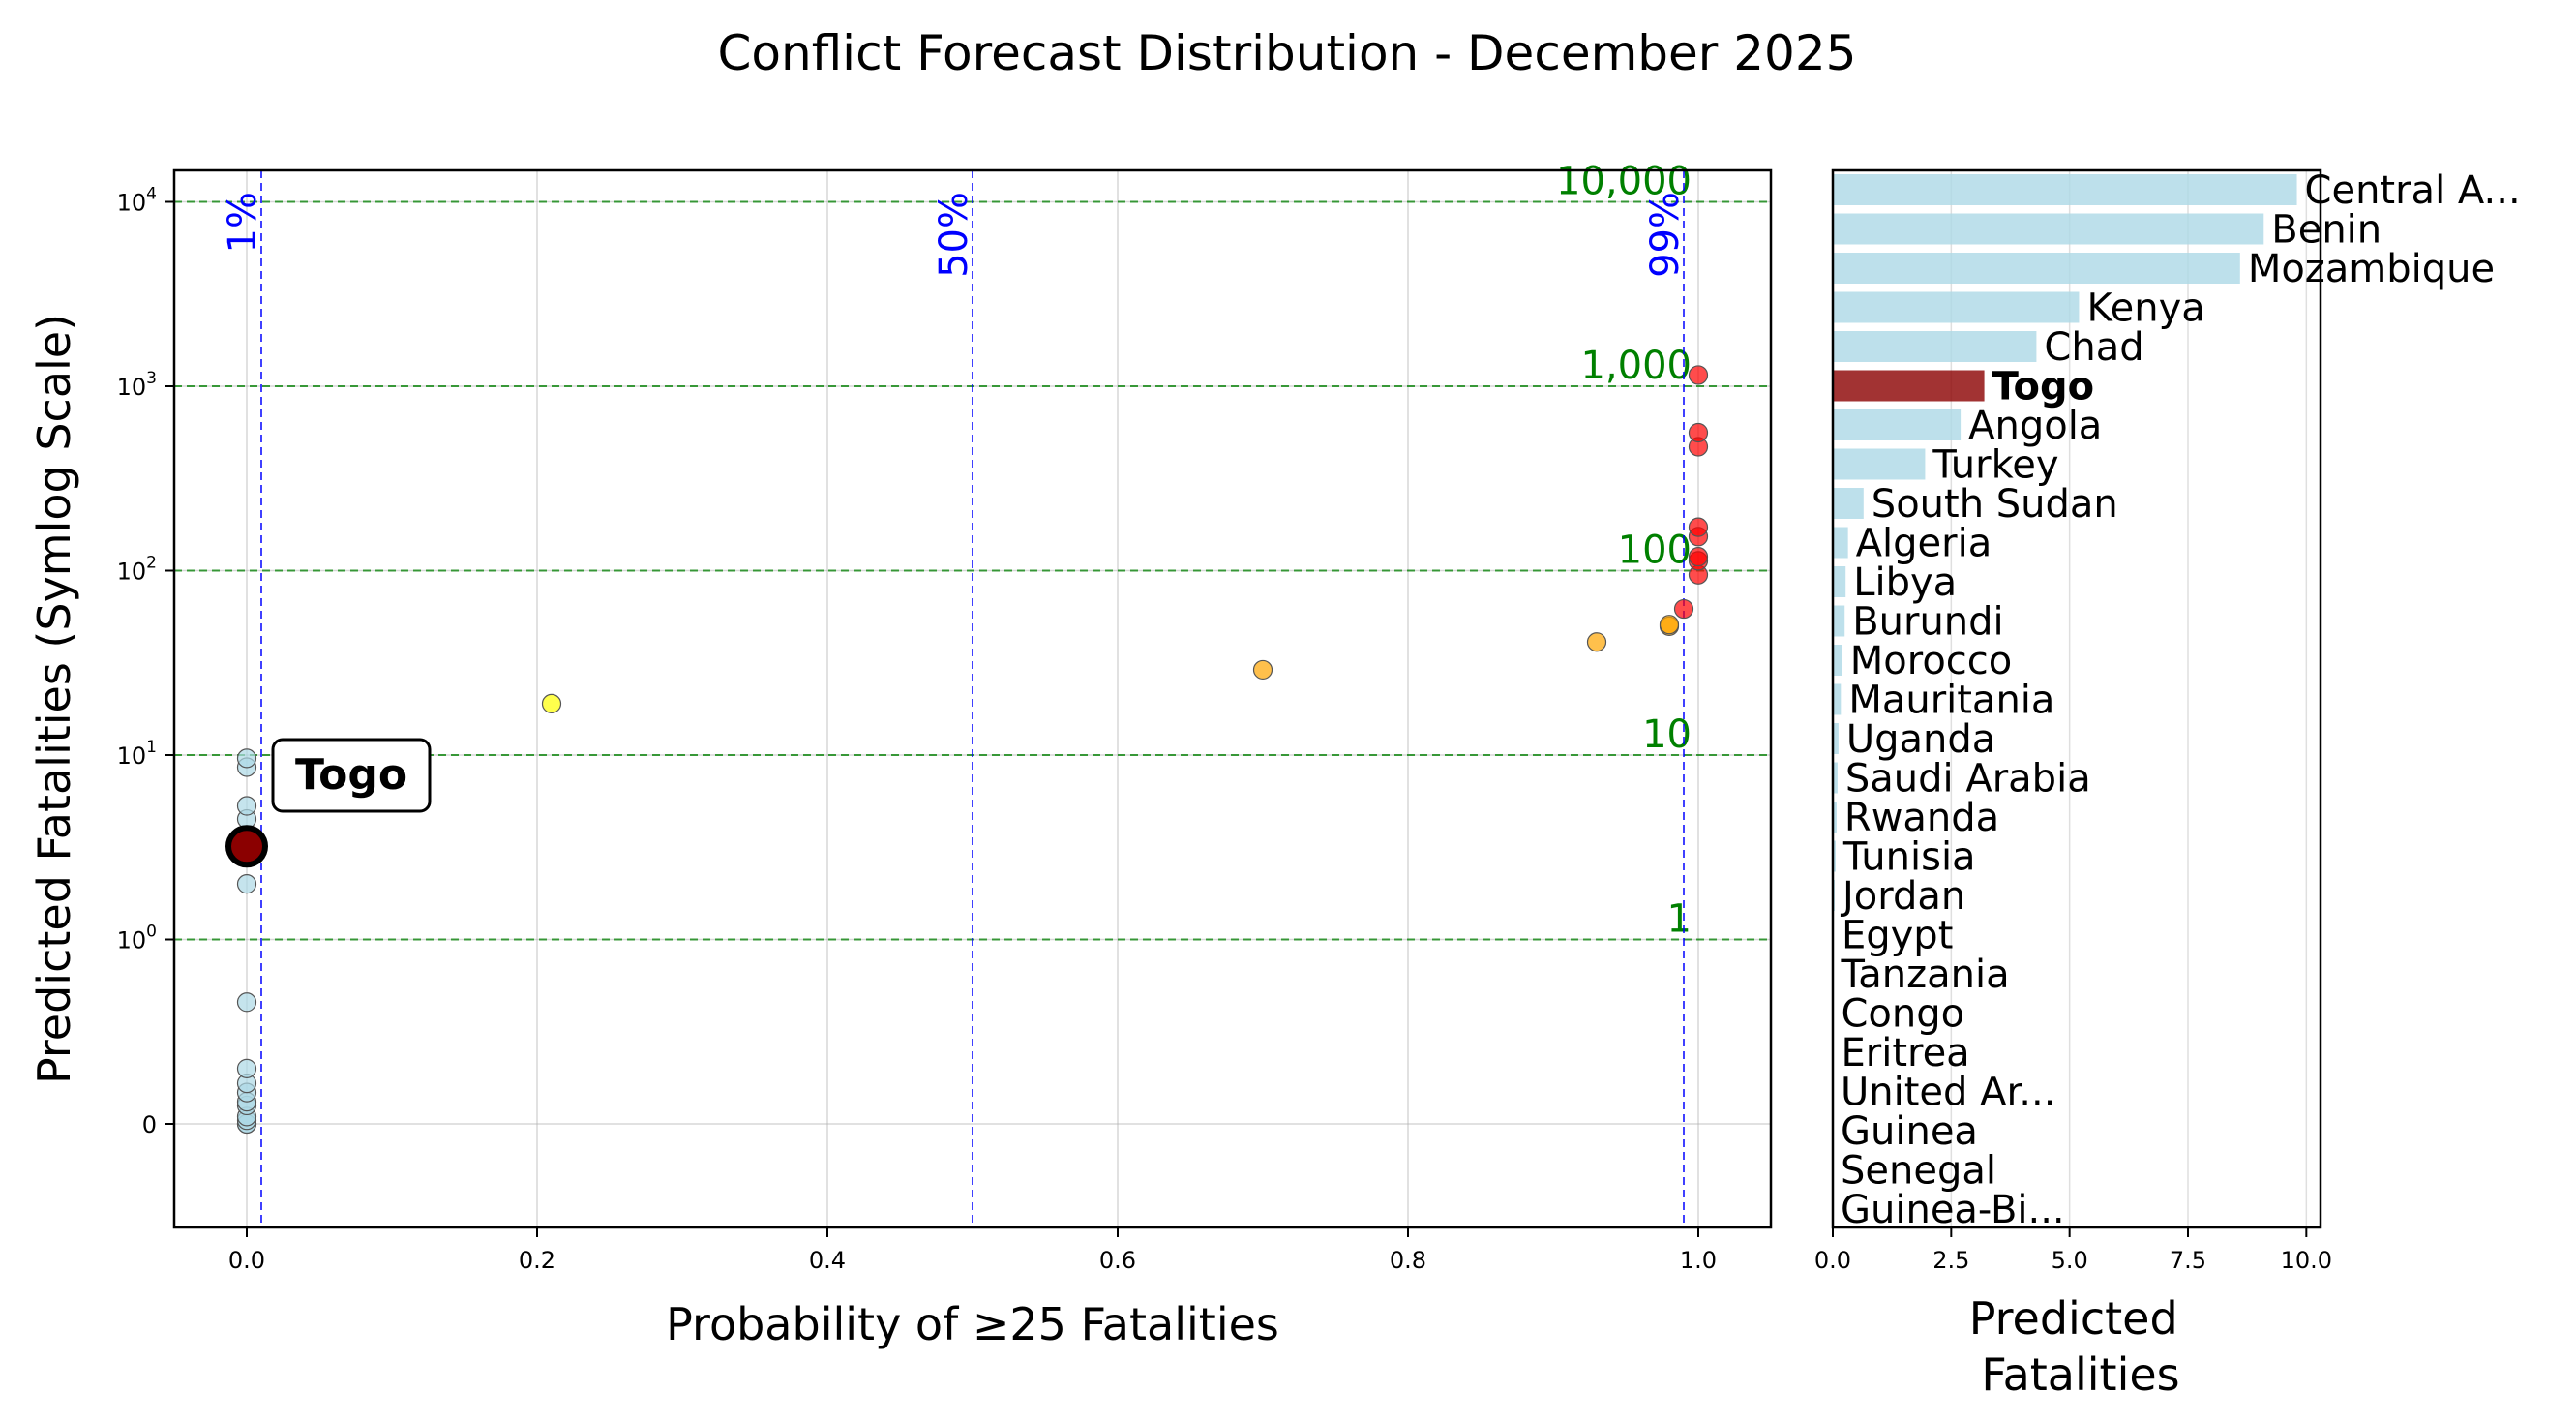 Image resolution: width=2576 pixels, height=1423 pixels. What do you see at coordinates (1408, 1260) in the screenshot?
I see `scatter-x-tick-label: 0.8` at bounding box center [1408, 1260].